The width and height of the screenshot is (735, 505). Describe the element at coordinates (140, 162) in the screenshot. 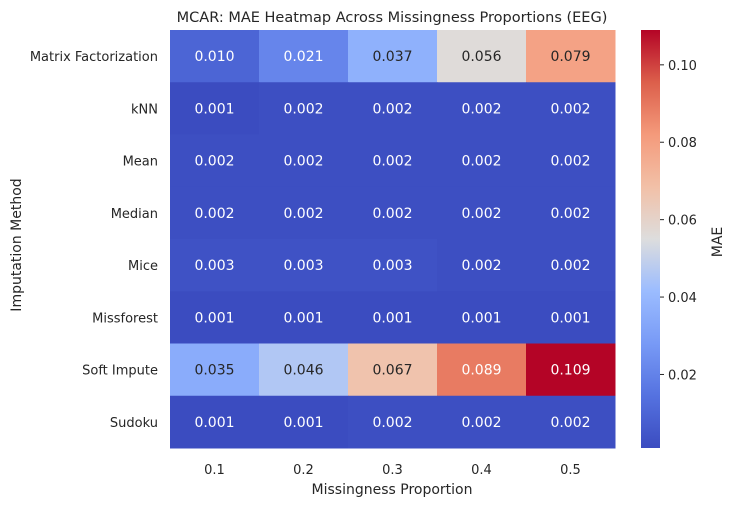

I see `y-tick-label: Mean` at that location.